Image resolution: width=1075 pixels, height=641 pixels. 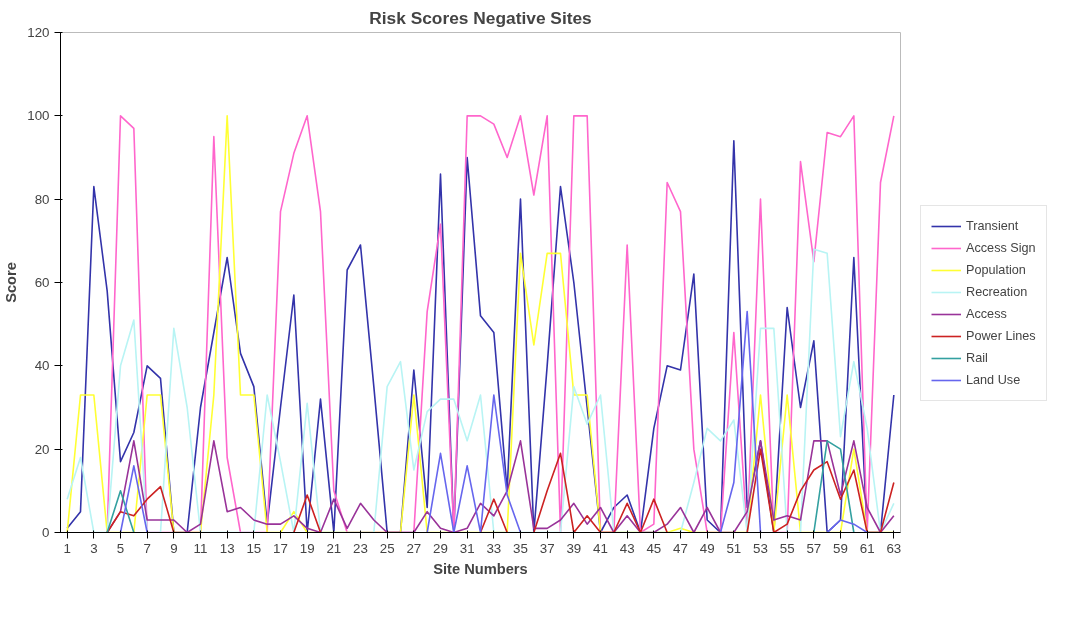 What do you see at coordinates (996, 269) in the screenshot?
I see `legend-label: Population` at bounding box center [996, 269].